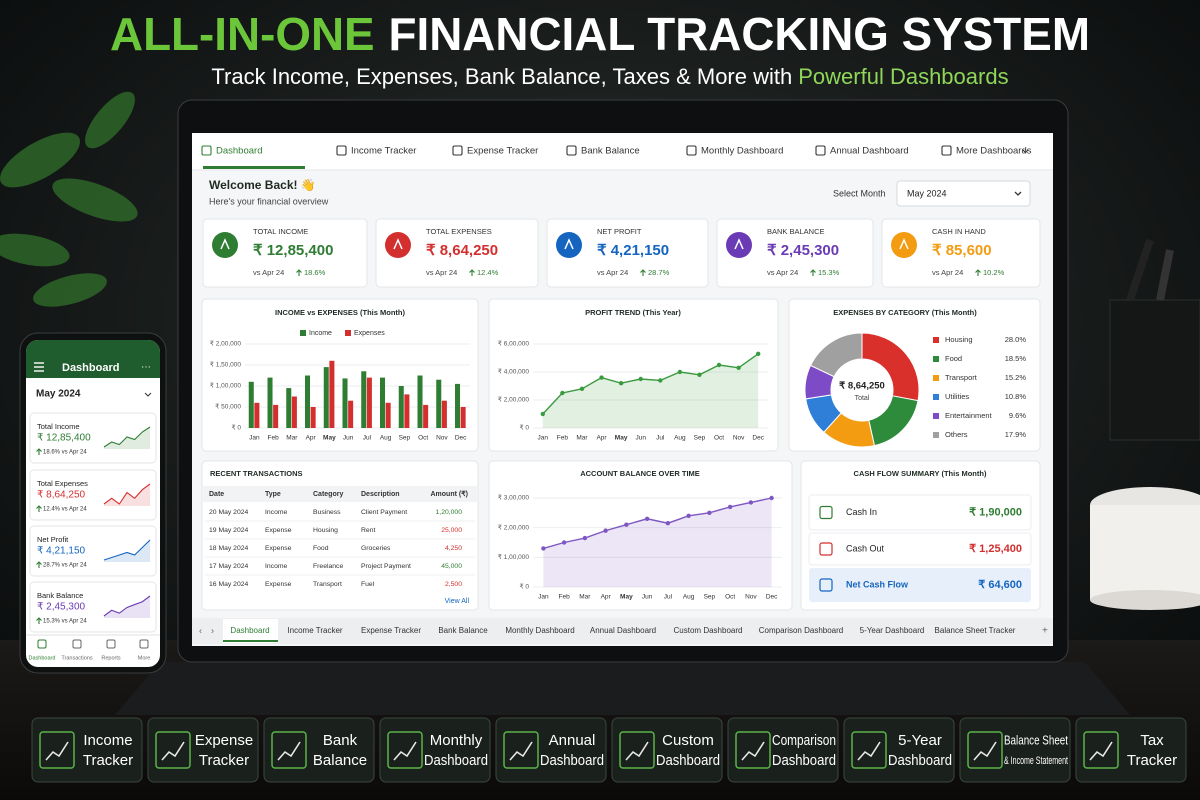 This screenshot has height=800, width=1200. Describe the element at coordinates (708, 630) in the screenshot. I see `sheet-tab: Custom Dashboard` at that location.